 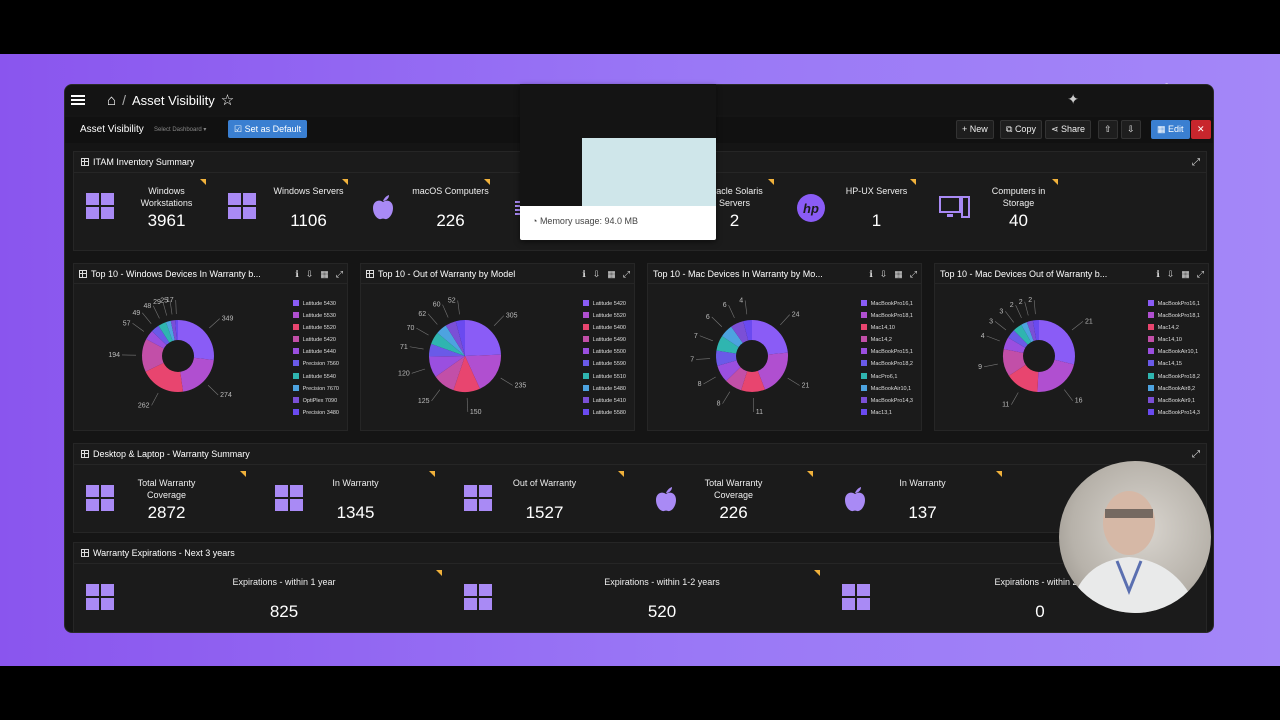 I want to click on stat-card: In Warranty 137, so click(x=920, y=502).